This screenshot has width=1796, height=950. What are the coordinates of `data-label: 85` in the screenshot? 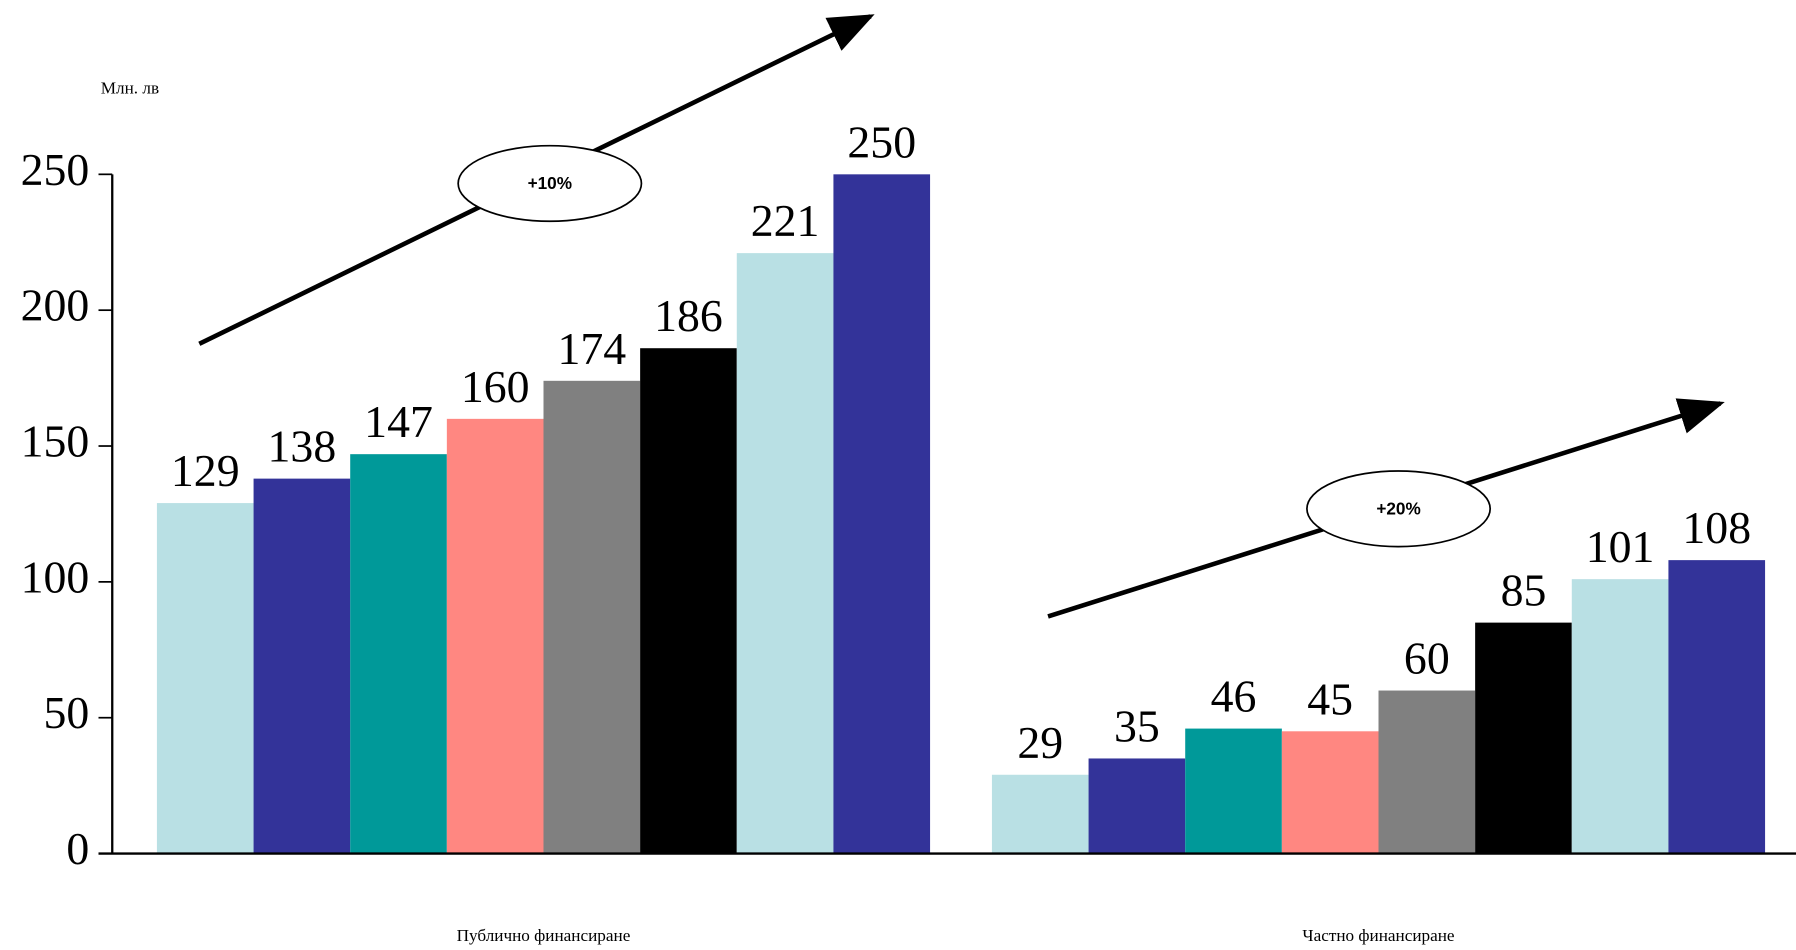 It's located at (1524, 590).